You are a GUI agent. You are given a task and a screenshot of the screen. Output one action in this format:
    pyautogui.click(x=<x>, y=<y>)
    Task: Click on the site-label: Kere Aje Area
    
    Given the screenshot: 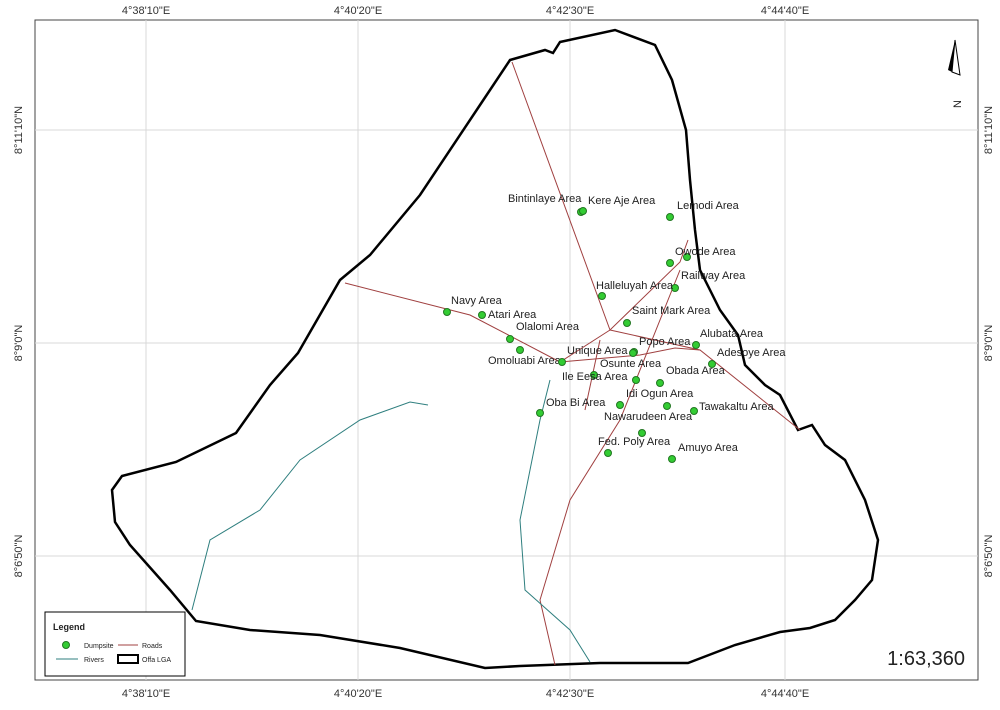 What is the action you would take?
    pyautogui.click(x=622, y=201)
    